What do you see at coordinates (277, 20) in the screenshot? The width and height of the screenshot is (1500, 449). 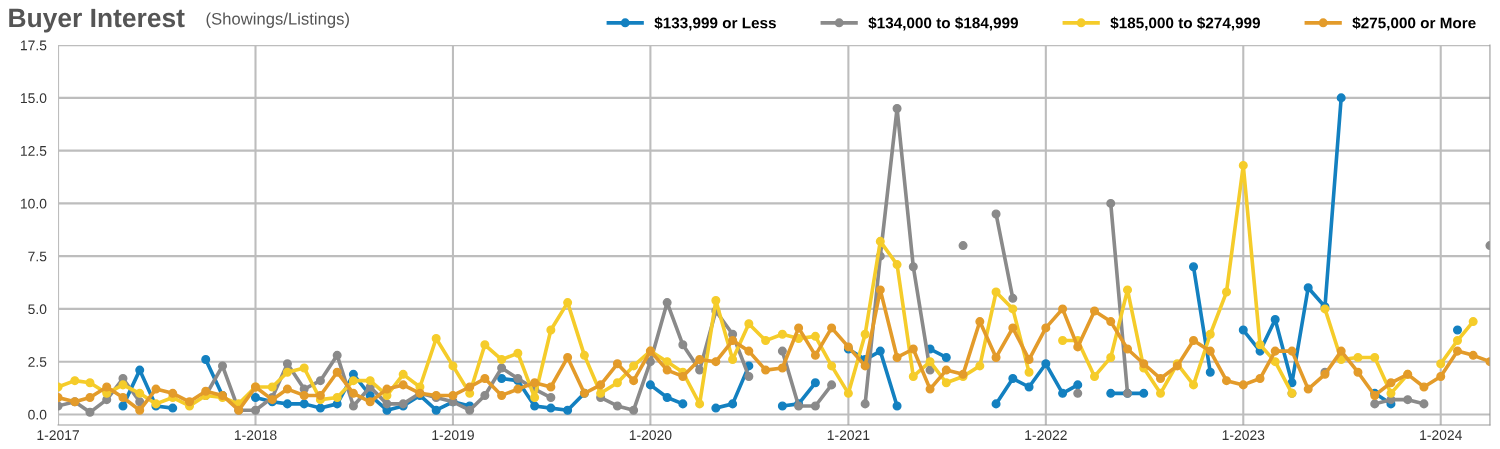 I see `chart-subtitle: (Showings/Listings)` at bounding box center [277, 20].